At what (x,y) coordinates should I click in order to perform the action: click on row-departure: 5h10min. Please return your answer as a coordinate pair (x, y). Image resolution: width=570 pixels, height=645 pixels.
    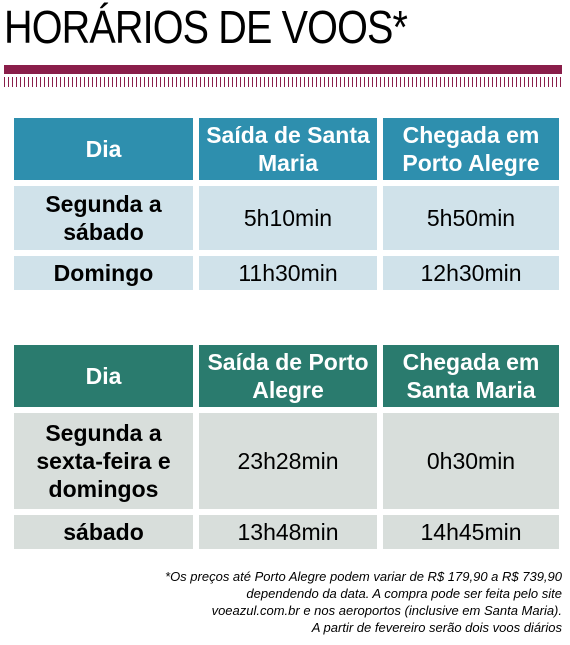
    Looking at the image, I should click on (288, 218).